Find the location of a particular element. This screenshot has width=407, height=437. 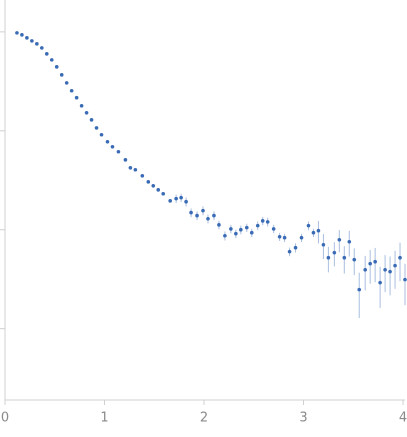

x-tick-label: 4 is located at coordinates (403, 418).